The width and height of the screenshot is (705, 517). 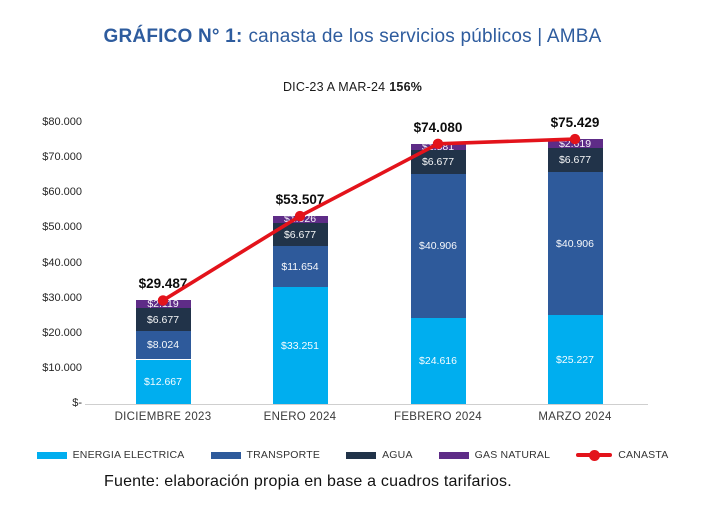 What do you see at coordinates (62, 332) in the screenshot?
I see `y-tick-label: $20.000` at bounding box center [62, 332].